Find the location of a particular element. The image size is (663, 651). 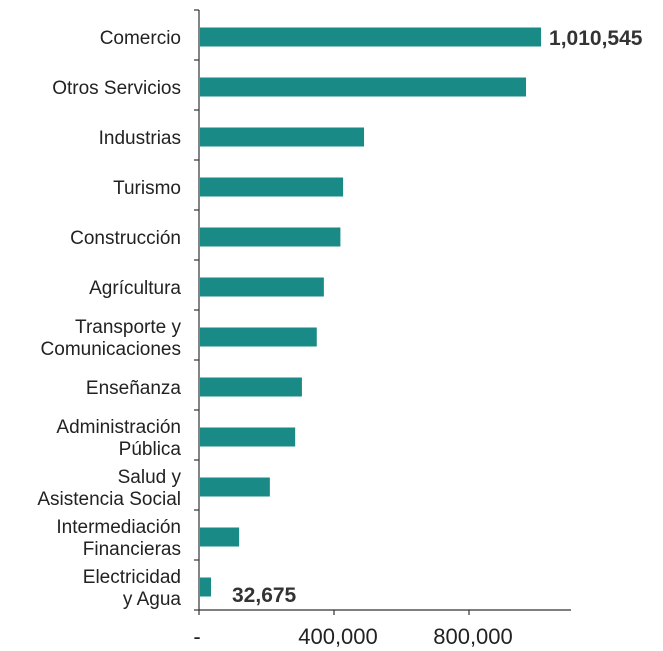

x-tick-label: - is located at coordinates (196, 636).